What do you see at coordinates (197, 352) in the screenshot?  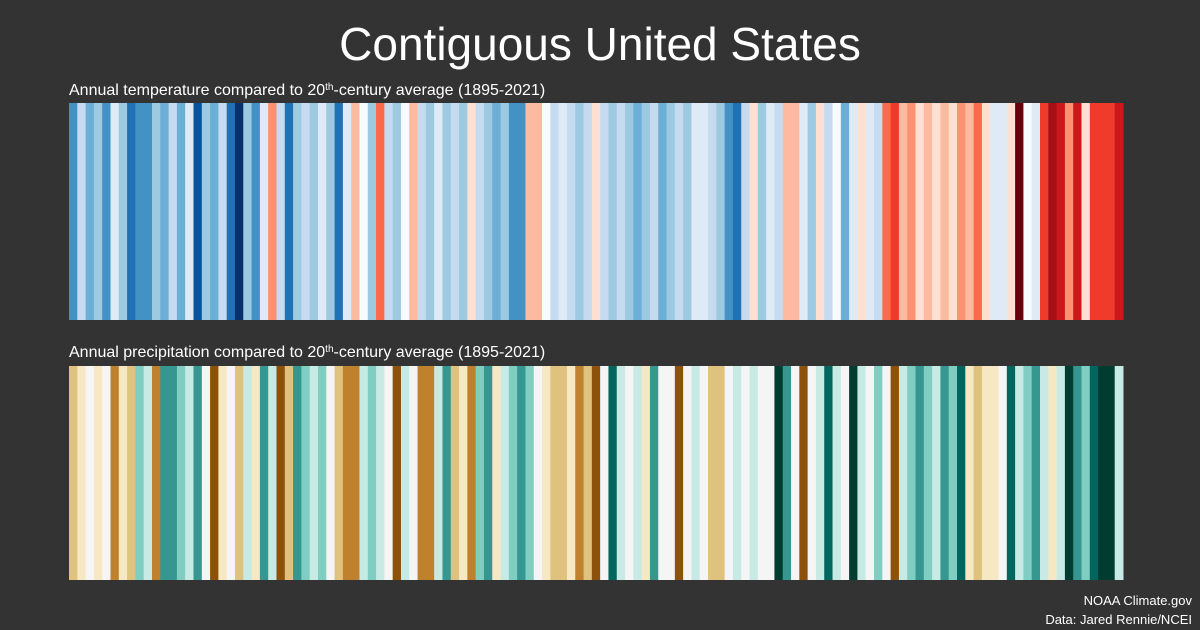 I see `subtitle-part: Annual precipitation compared to 20` at bounding box center [197, 352].